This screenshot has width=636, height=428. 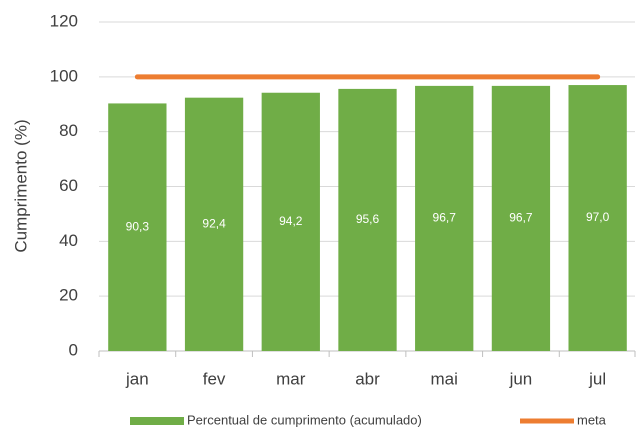 I want to click on x-tick-label: jul, so click(x=597, y=378).